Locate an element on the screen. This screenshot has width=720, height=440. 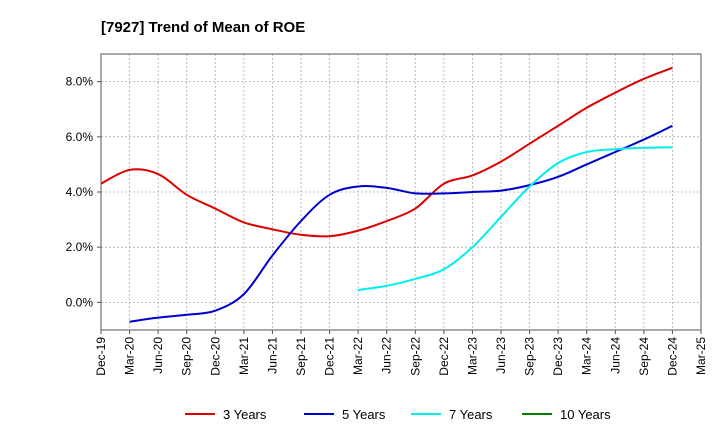
x-tick-label-20: Dec-24 is located at coordinates (672, 356).